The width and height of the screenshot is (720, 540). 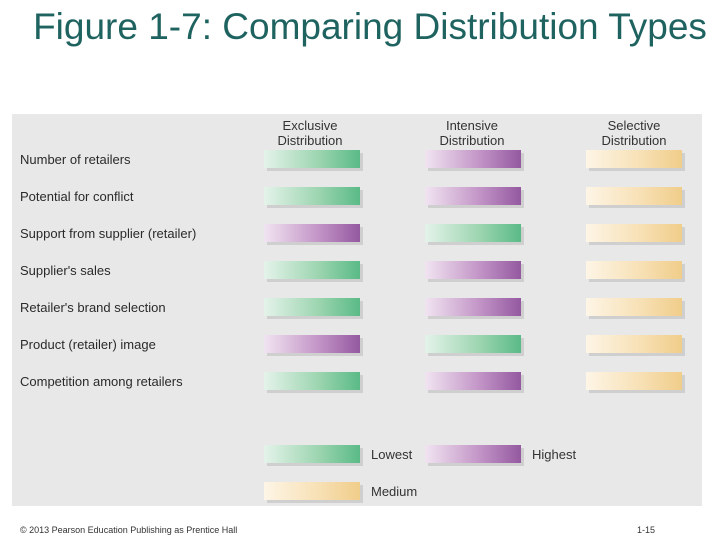 What do you see at coordinates (634, 133) in the screenshot?
I see `column-header-selective: Selective Distribution` at bounding box center [634, 133].